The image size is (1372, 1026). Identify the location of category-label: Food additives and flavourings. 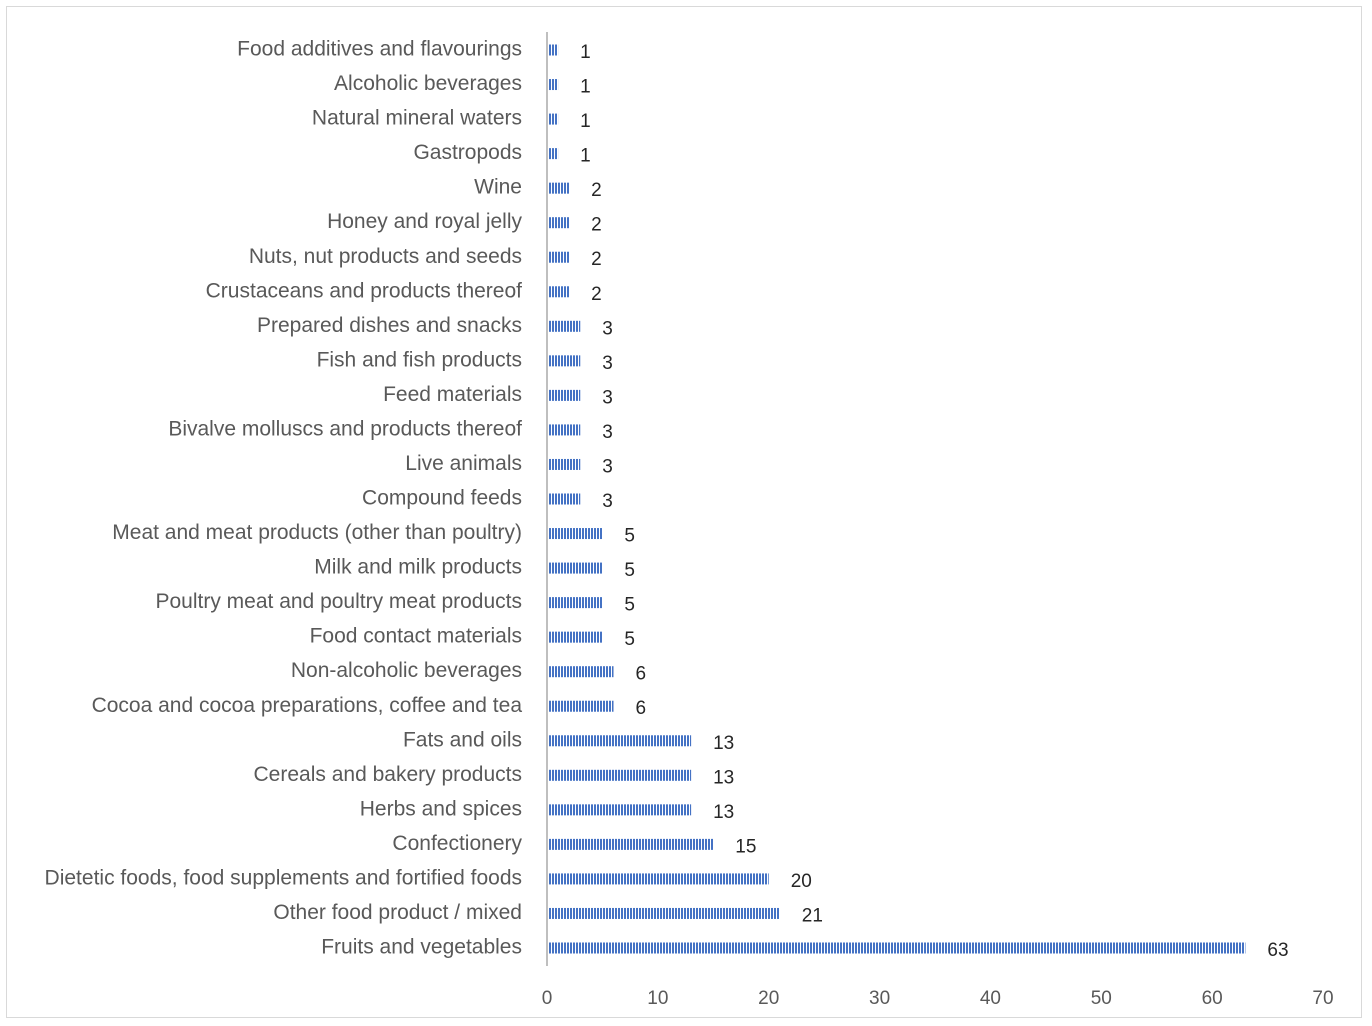
(379, 49).